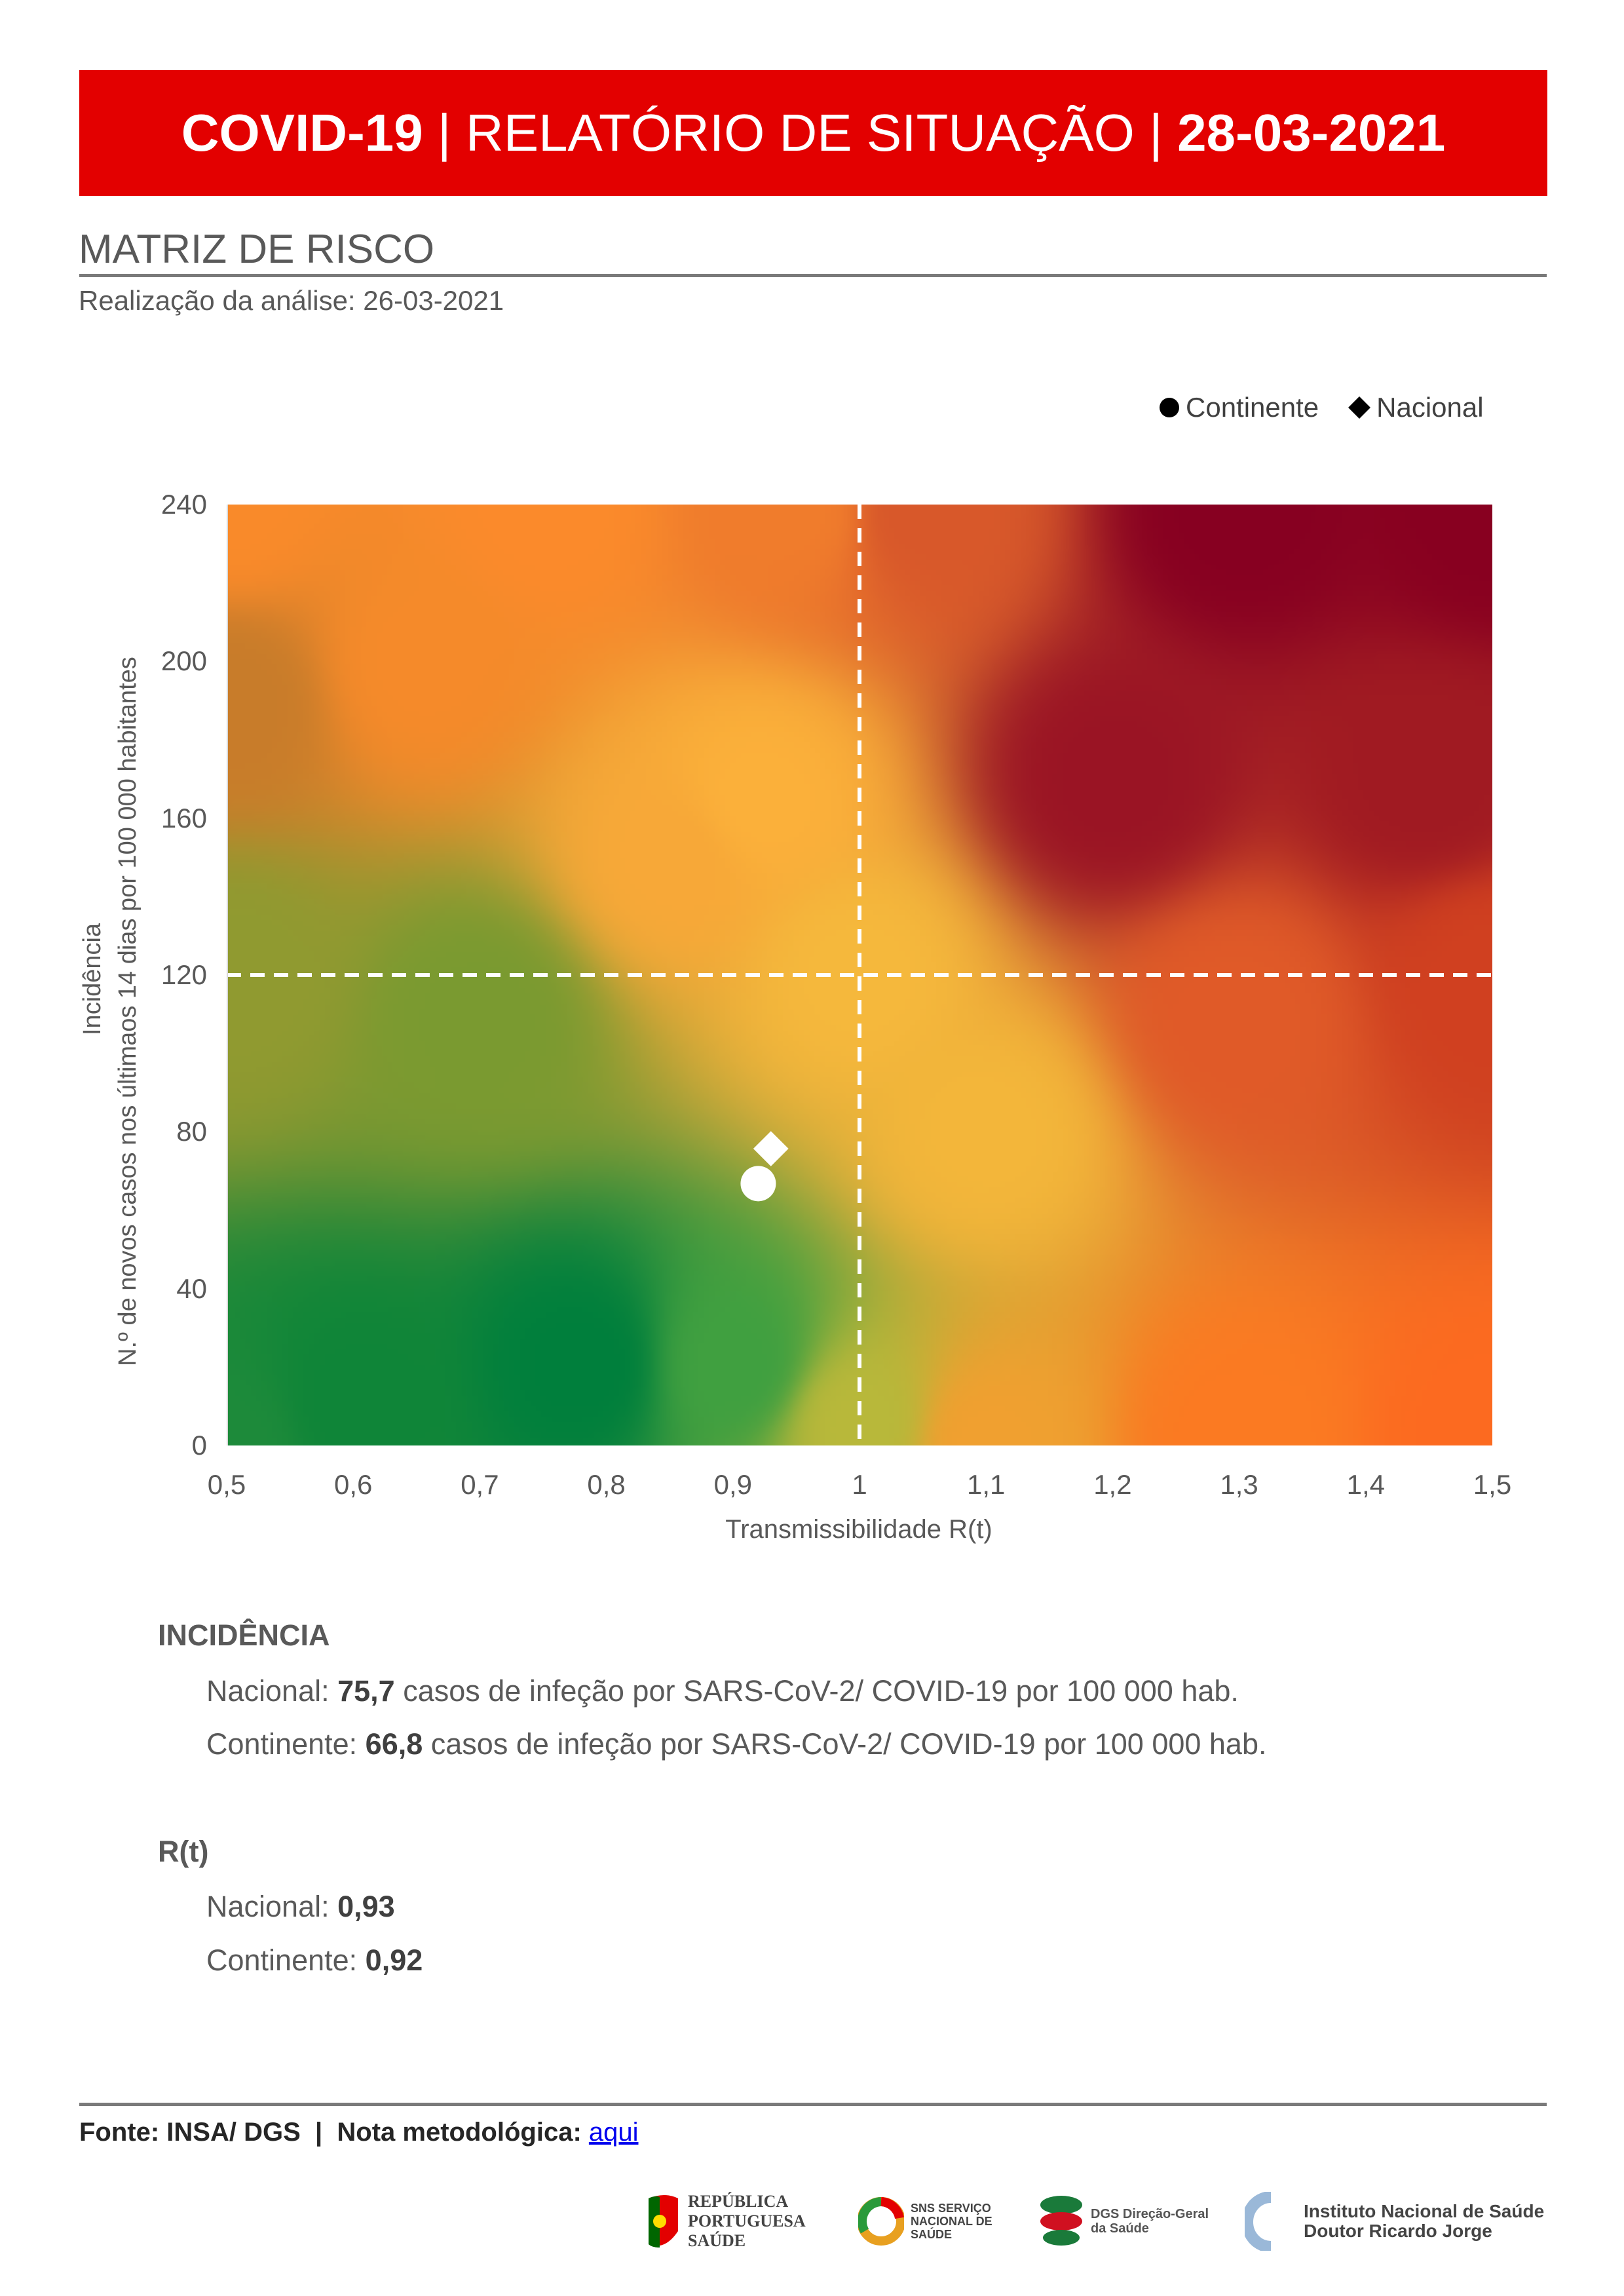 This screenshot has height=2296, width=1624. I want to click on point-continente, so click(758, 1184).